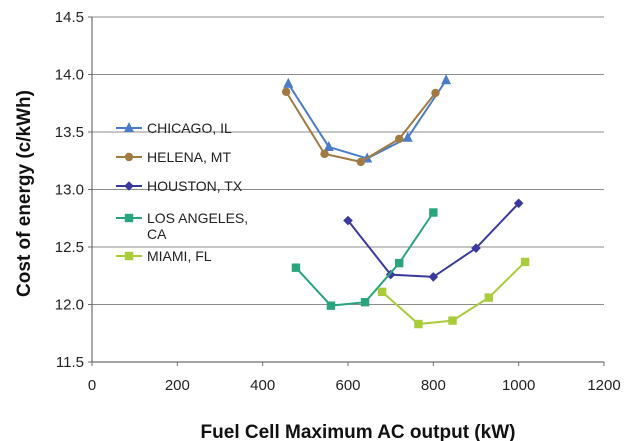 This screenshot has height=441, width=628. I want to click on legend-label: LOS ANGELES, CA, so click(197, 226).